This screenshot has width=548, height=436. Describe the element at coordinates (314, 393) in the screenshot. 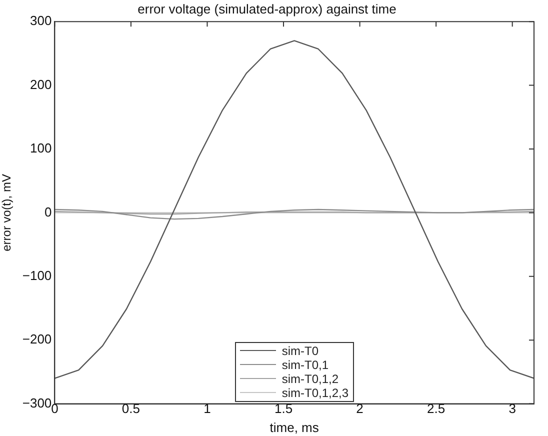

I see `legend-label: sim-T0,1,2,3` at that location.